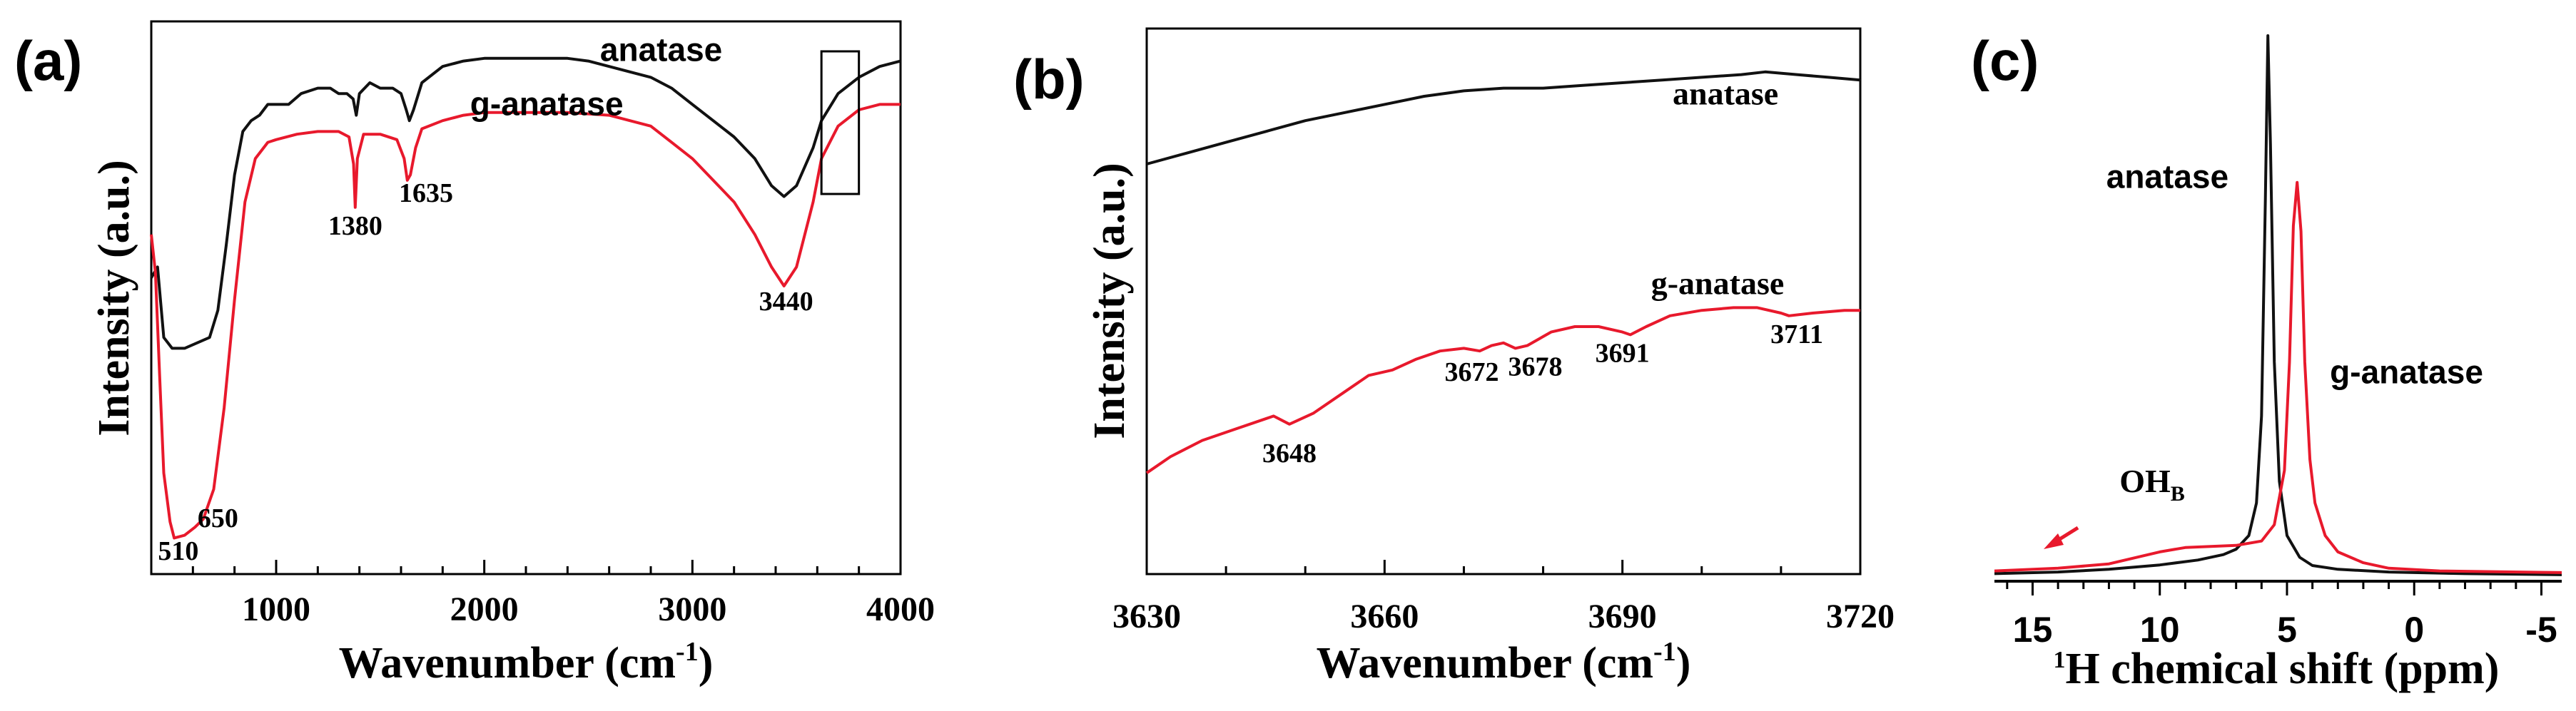 The height and width of the screenshot is (711, 2576). Describe the element at coordinates (485, 609) in the screenshot. I see `x-tick-label: 2000` at that location.